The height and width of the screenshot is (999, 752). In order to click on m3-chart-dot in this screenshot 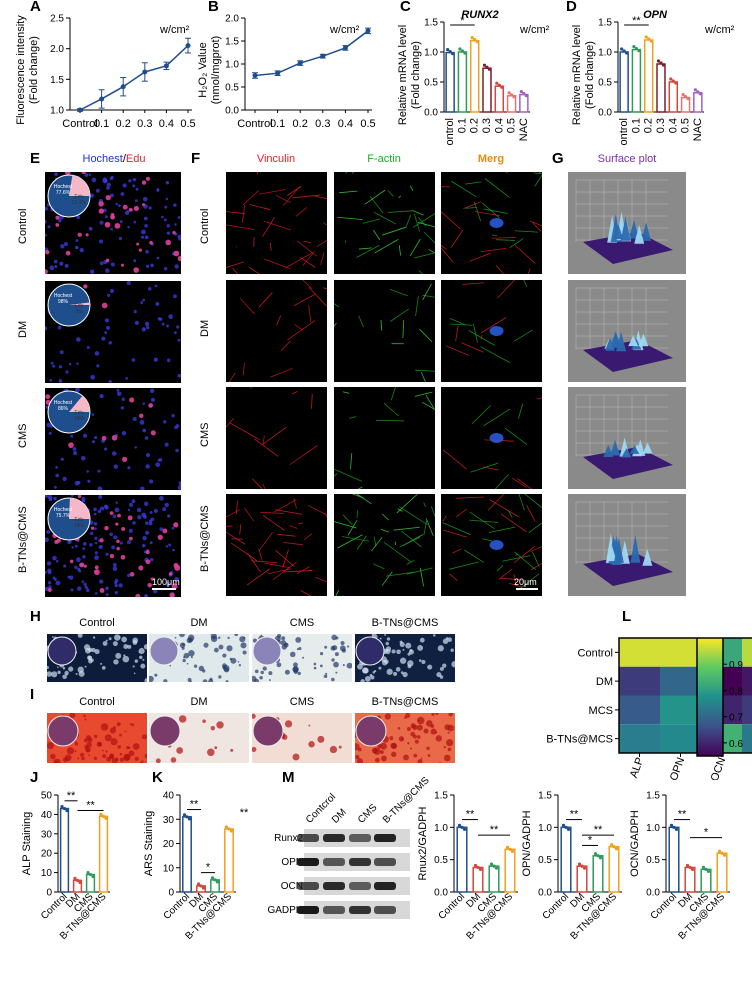, I will do `click(722, 853)`.